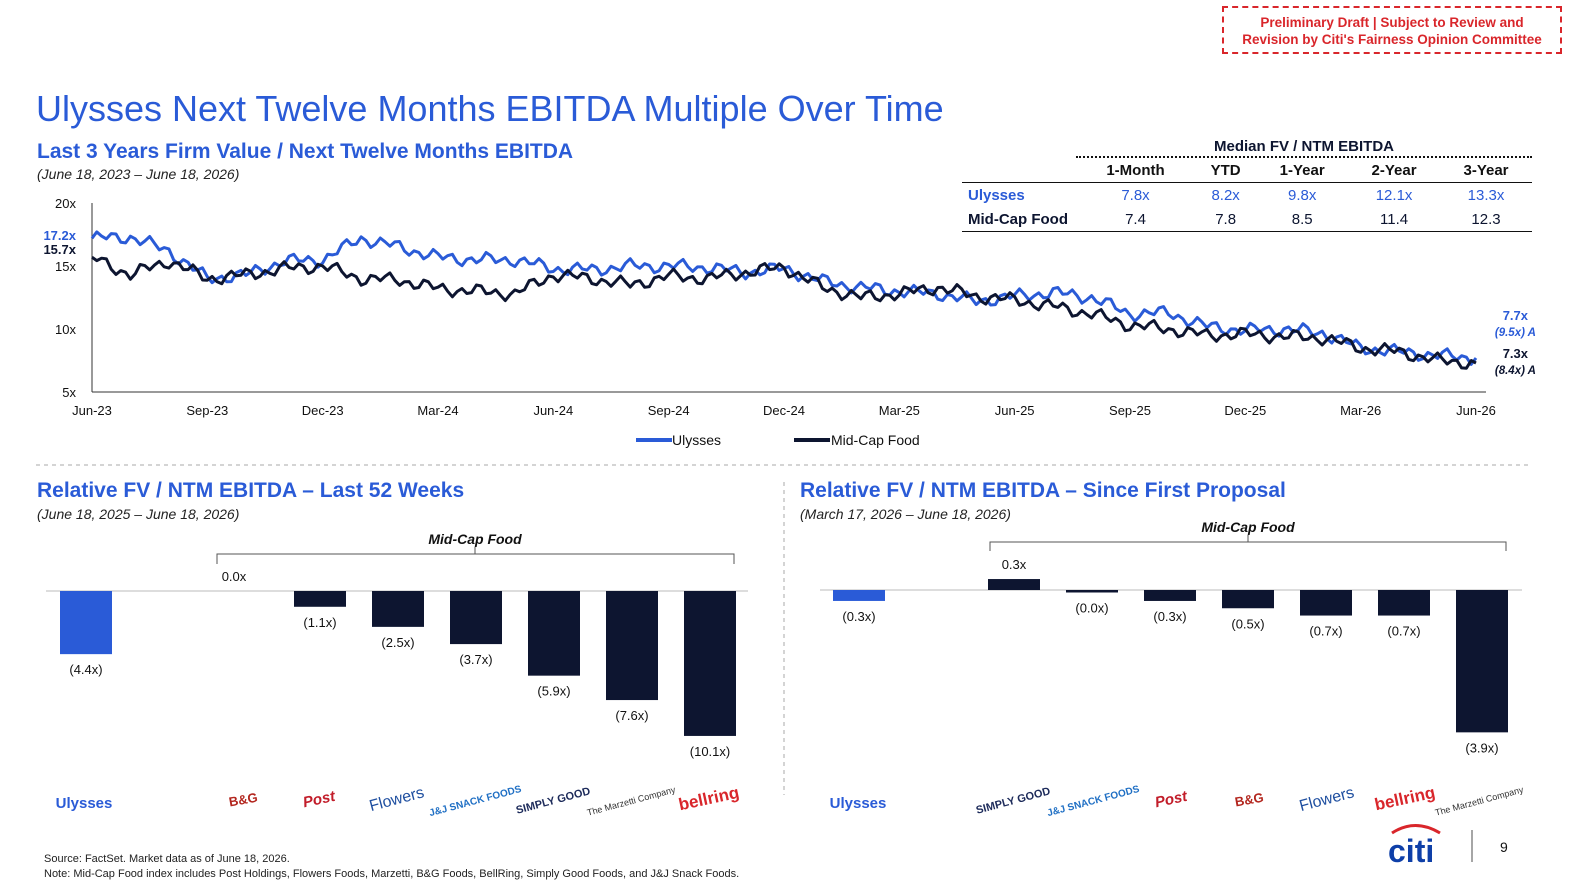  What do you see at coordinates (59, 249) in the screenshot?
I see `midcap-start-label: 15.7x` at bounding box center [59, 249].